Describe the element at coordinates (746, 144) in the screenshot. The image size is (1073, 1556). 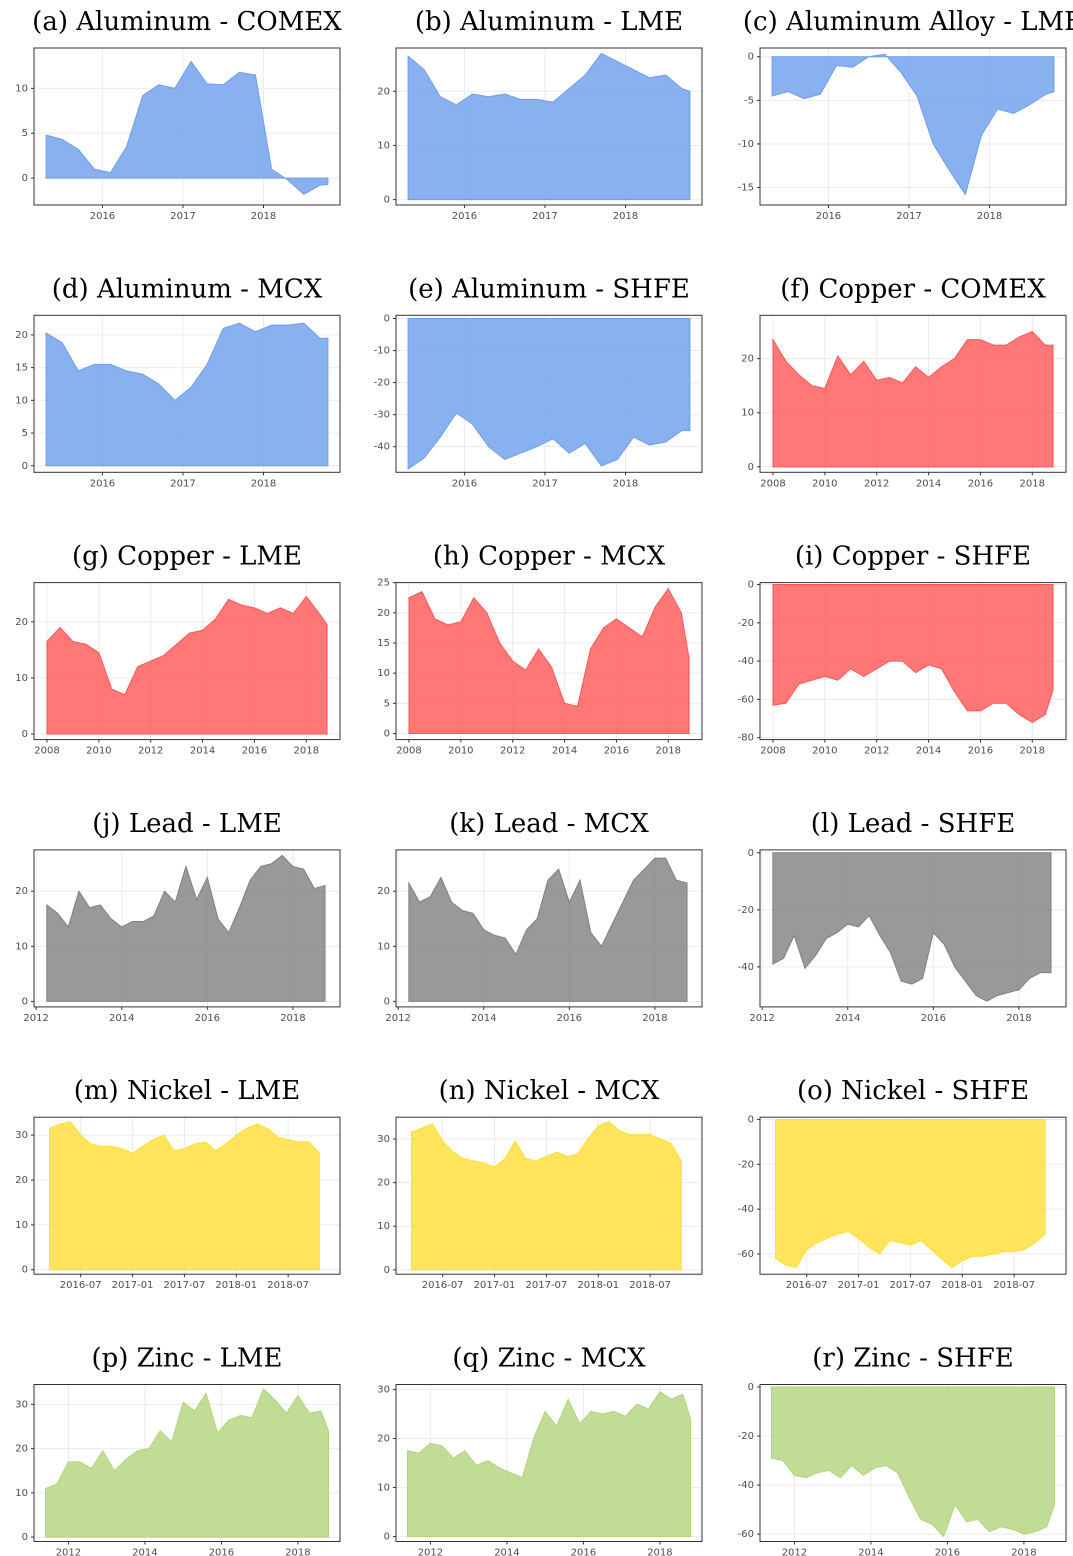
I see `y-tick-label: -10` at that location.